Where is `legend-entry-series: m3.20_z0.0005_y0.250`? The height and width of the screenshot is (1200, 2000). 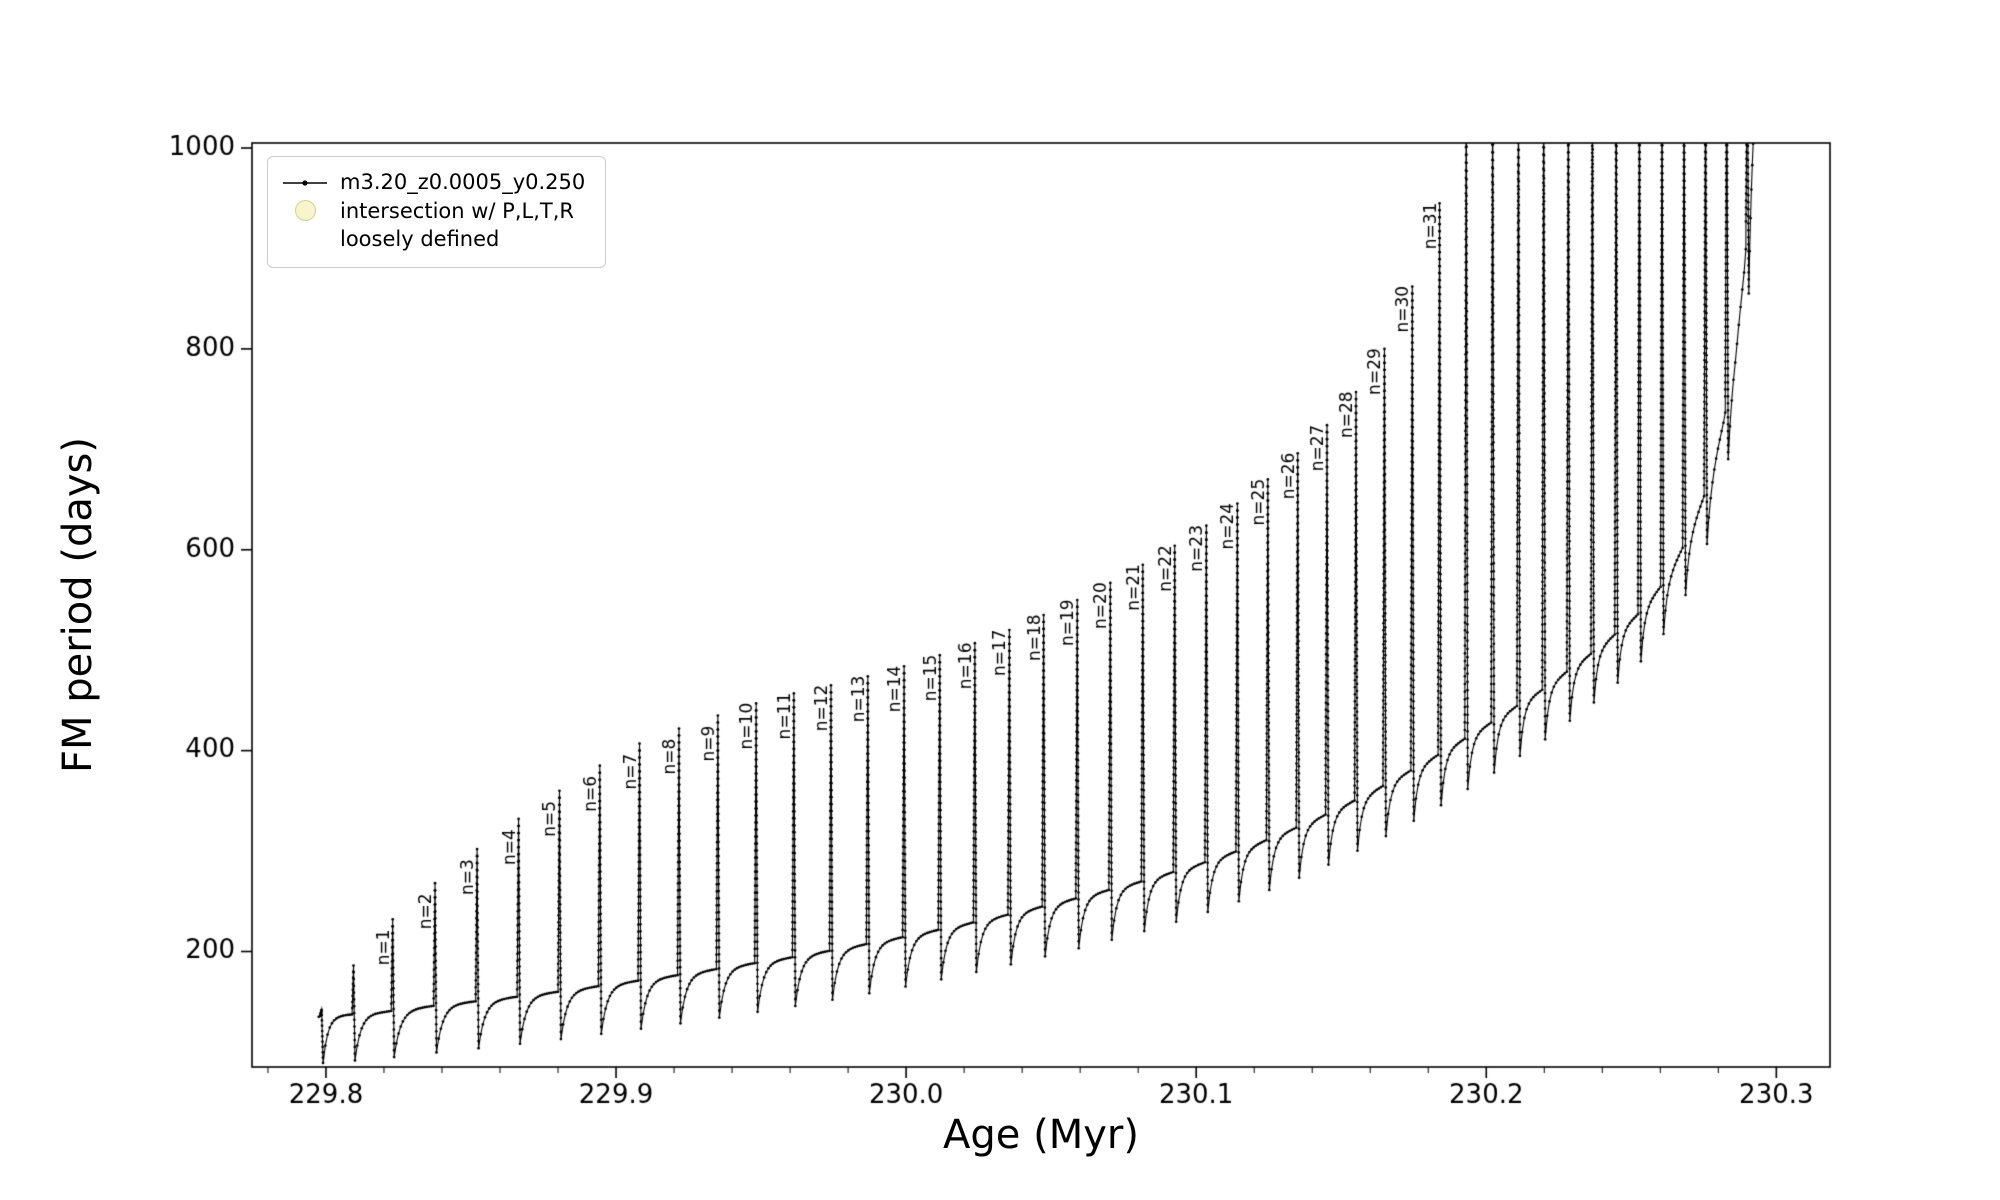
legend-entry-series: m3.20_z0.0005_y0.250 is located at coordinates (433, 182).